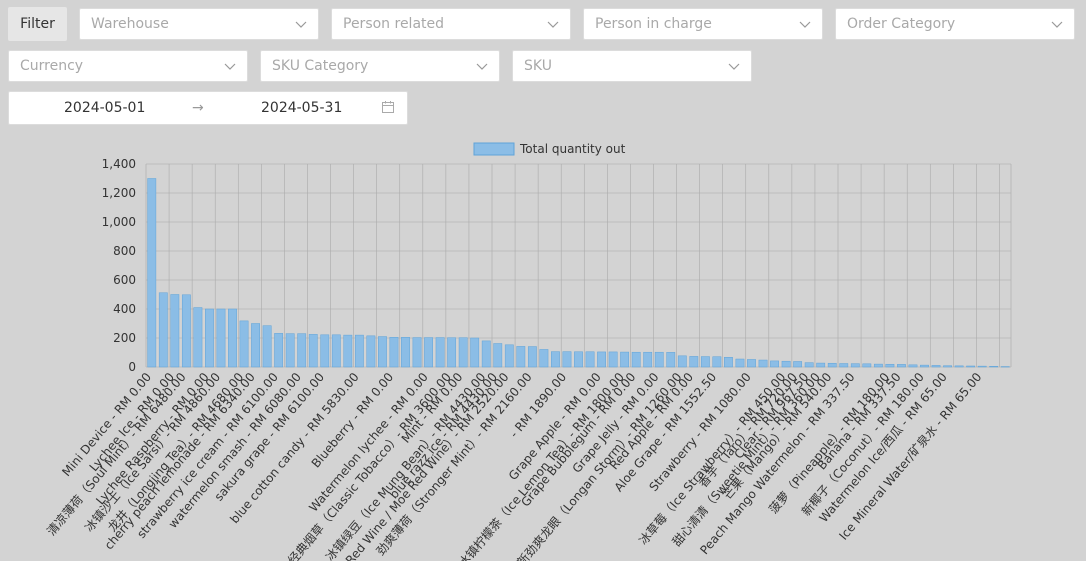 The image size is (1086, 561). What do you see at coordinates (124, 338) in the screenshot?
I see `y-tick-label: 200` at bounding box center [124, 338].